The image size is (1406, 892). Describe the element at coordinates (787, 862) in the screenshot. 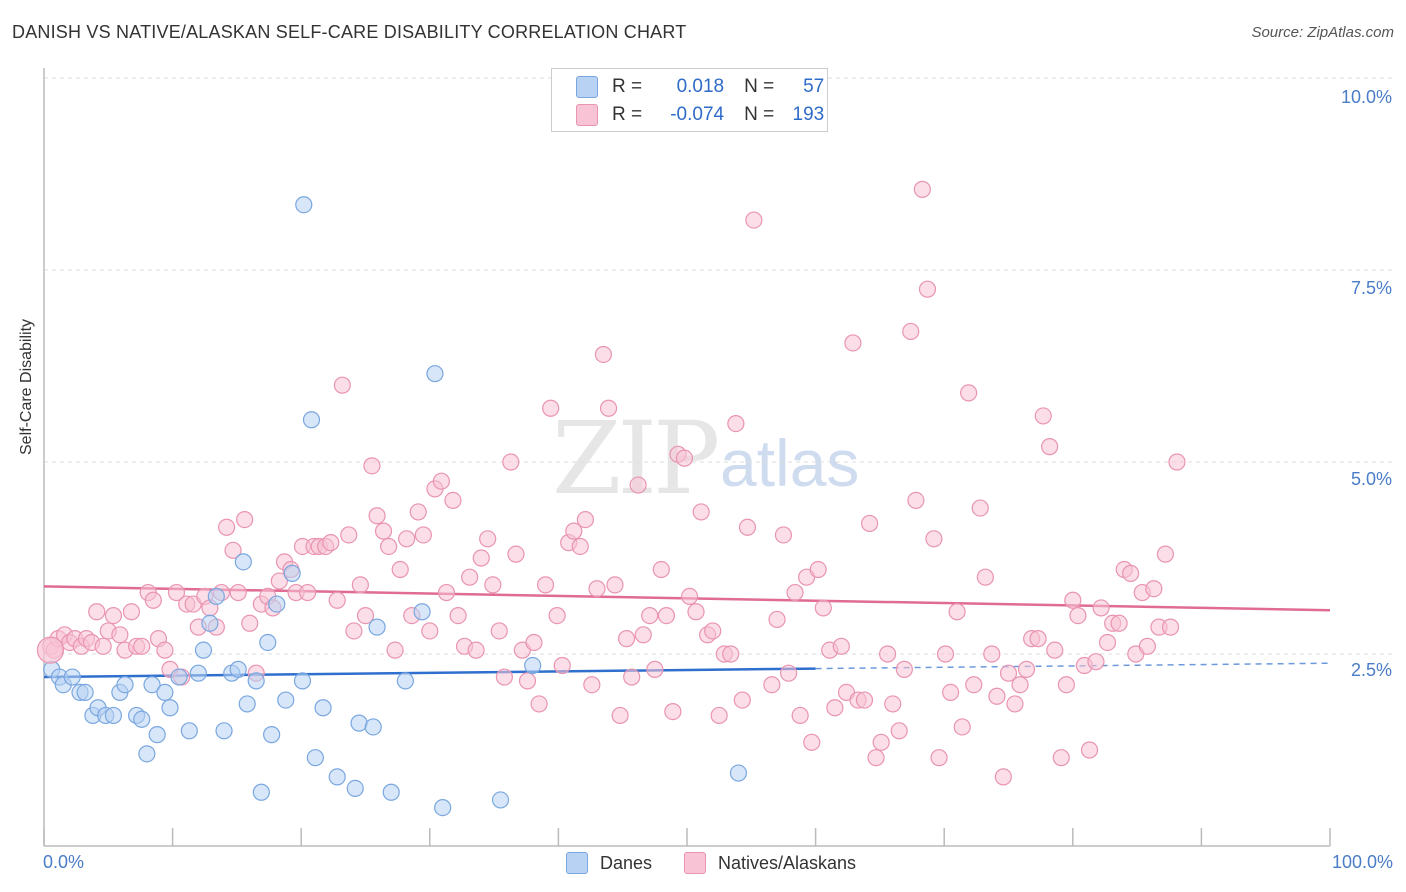

I see `legend-label: Natives/Alaskans` at that location.